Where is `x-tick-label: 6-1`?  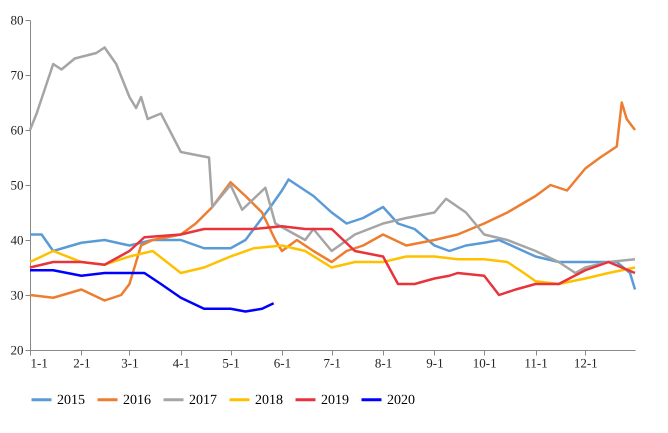 x-tick-label: 6-1 is located at coordinates (283, 363).